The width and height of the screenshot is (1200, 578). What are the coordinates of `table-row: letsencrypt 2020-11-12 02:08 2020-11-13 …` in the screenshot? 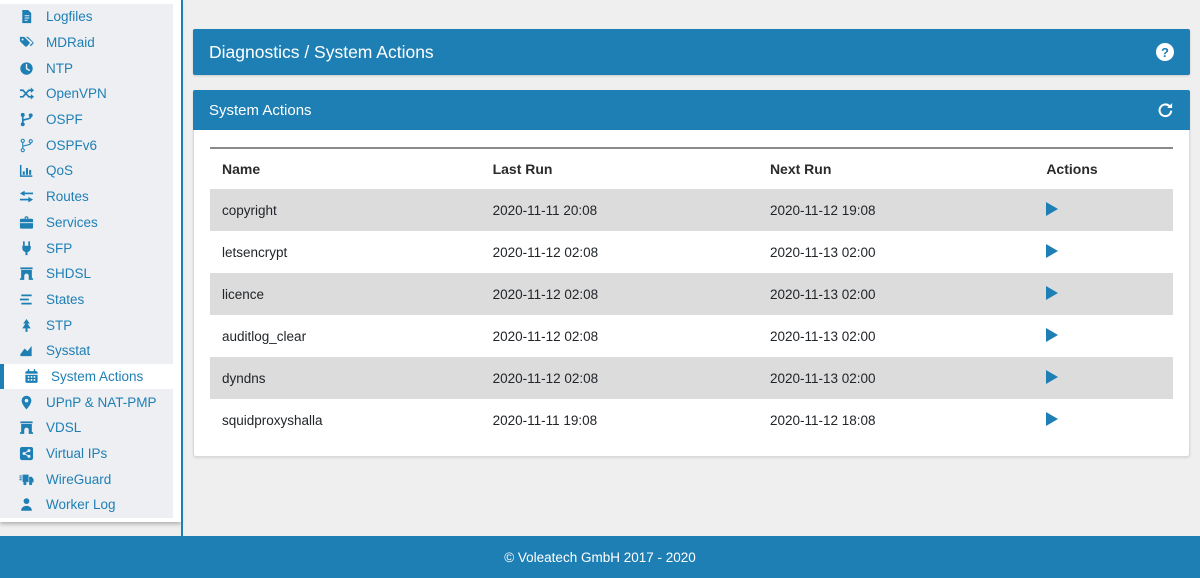 It's located at (691, 252).